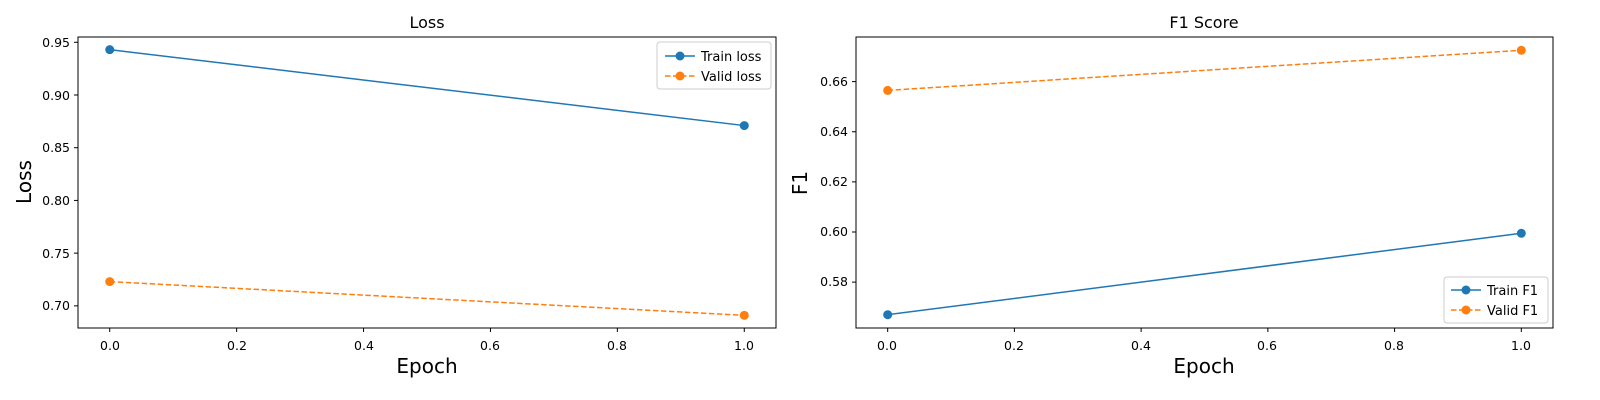 The image size is (1600, 400). Describe the element at coordinates (364, 345) in the screenshot. I see `loss-x-tick-label: 0.4` at that location.